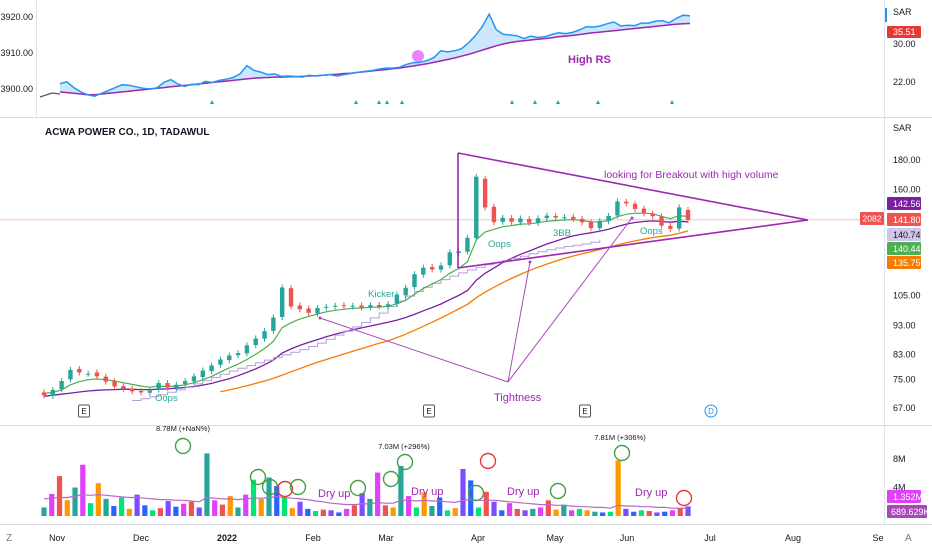 The image size is (932, 555). I want to click on time-axis-label: Nov, so click(57, 538).